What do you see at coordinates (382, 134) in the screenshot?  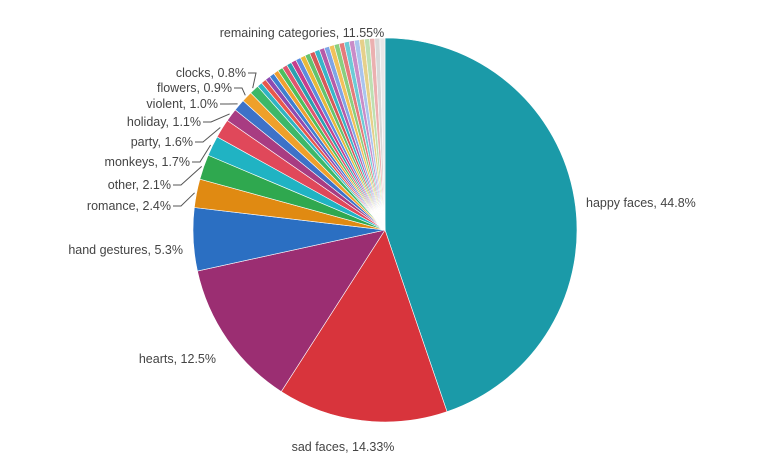 I see `slice-remaining-band` at bounding box center [382, 134].